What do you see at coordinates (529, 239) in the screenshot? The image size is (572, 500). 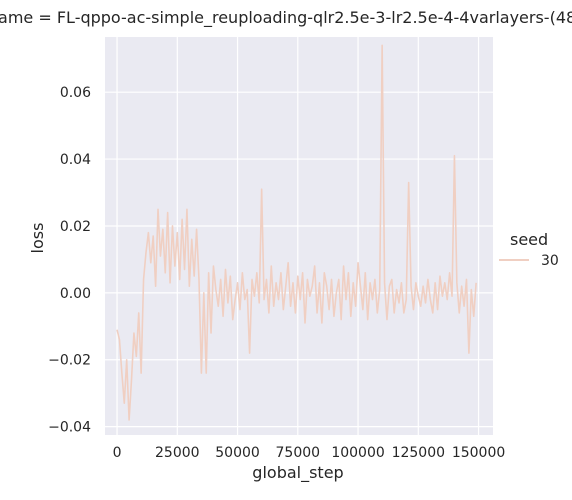 I see `legend-title: seed` at bounding box center [529, 239].